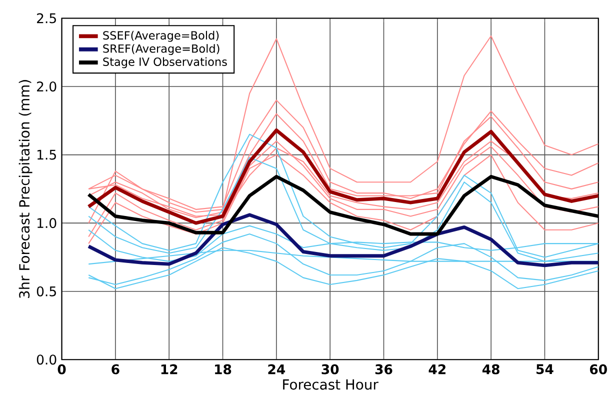  I want to click on y-axis-title: 3hr Forecast Precipitation (mm), so click(25, 189).